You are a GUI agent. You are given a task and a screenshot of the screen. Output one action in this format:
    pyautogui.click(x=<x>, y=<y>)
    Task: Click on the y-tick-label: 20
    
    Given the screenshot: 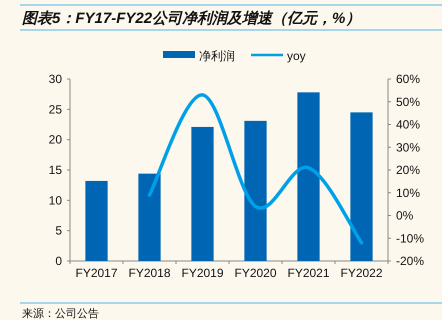 What is the action you would take?
    pyautogui.click(x=55, y=139)
    